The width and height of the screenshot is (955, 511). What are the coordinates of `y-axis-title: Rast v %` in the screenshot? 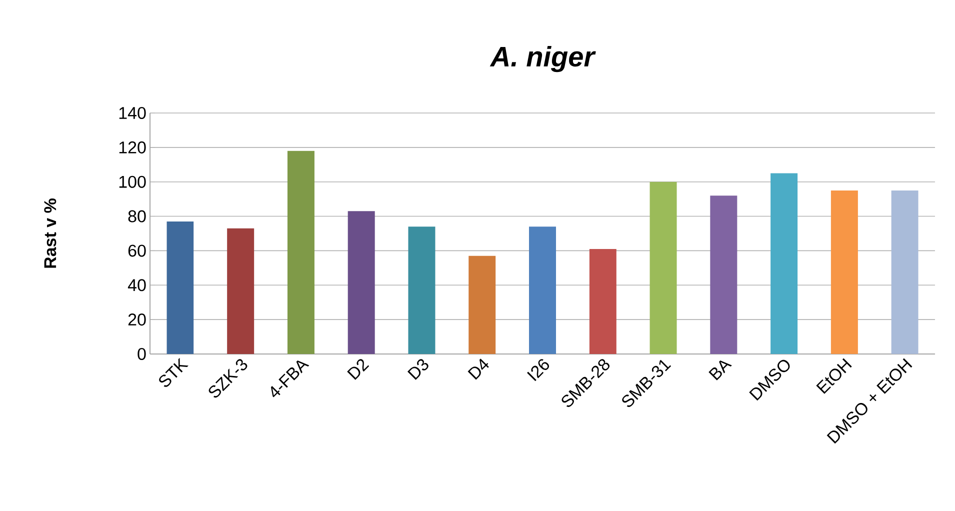 It's located at (50, 233).